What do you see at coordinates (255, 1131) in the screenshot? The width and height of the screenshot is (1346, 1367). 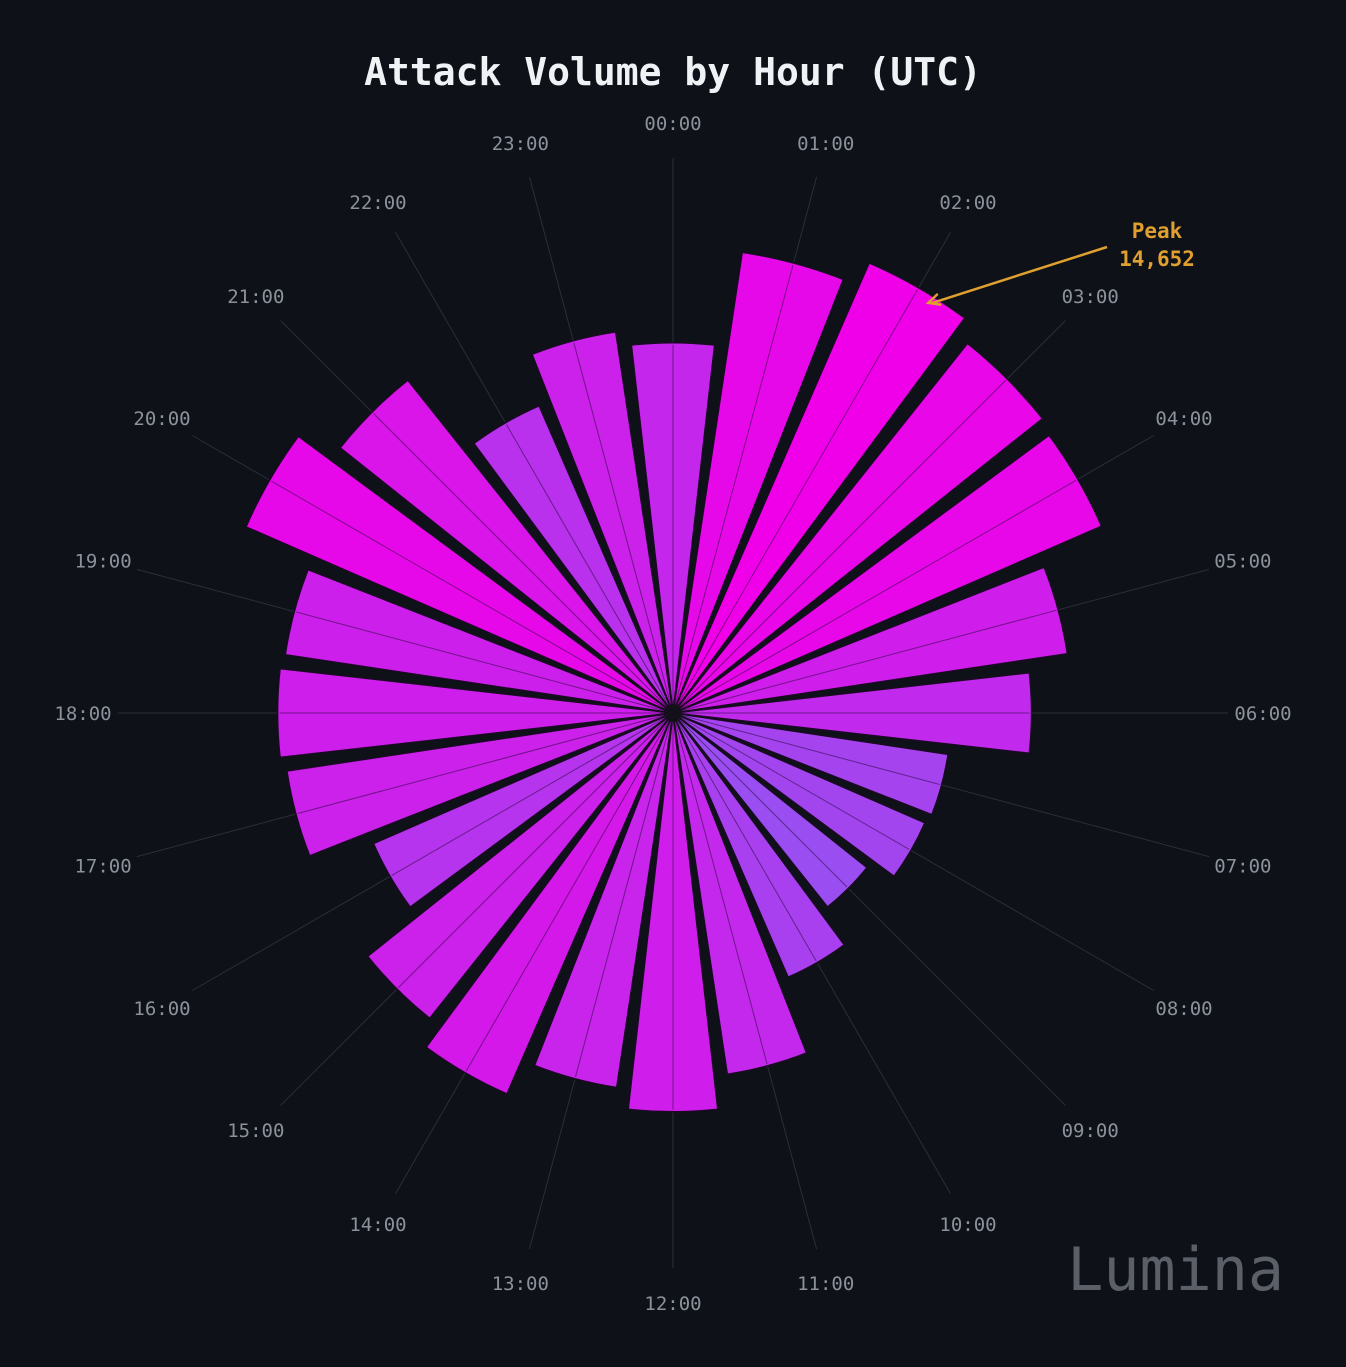 I see `hour-label-1500: 15:00` at bounding box center [255, 1131].